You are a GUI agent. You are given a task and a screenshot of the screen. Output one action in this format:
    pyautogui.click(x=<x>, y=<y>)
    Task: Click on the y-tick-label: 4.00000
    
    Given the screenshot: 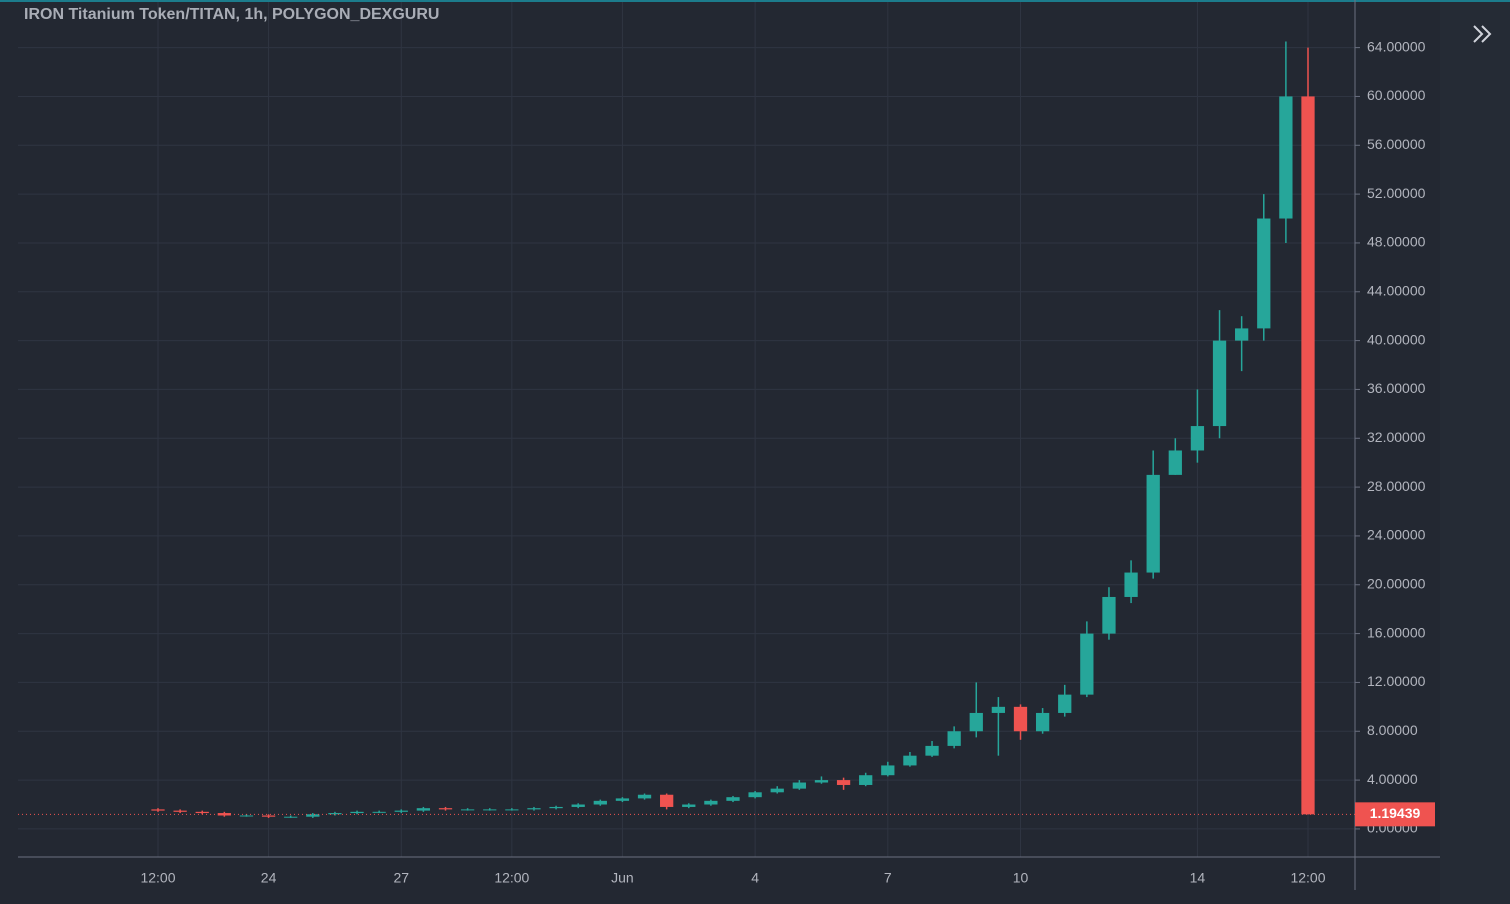 What is the action you would take?
    pyautogui.click(x=1392, y=779)
    